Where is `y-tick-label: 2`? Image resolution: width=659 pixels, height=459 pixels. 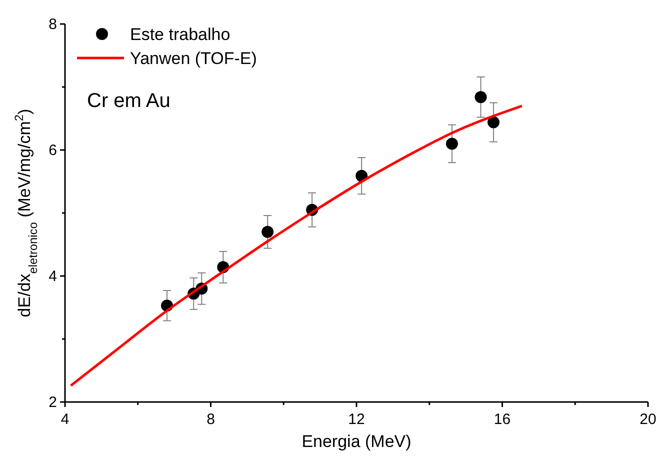
y-tick-label: 2 is located at coordinates (52, 402).